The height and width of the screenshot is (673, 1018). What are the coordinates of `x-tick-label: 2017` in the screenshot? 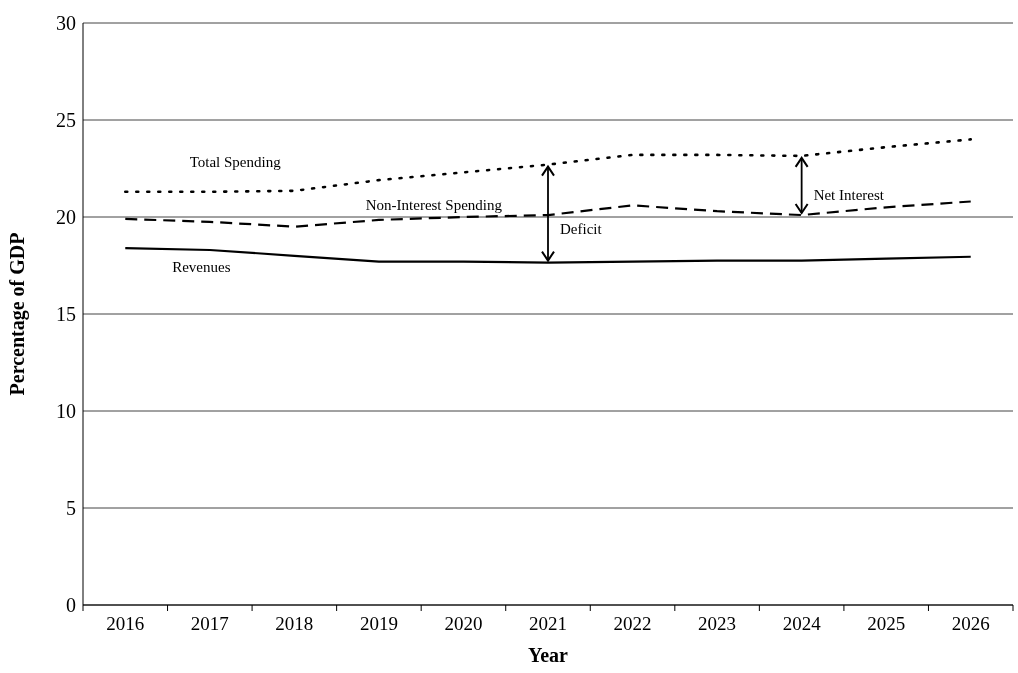 It's located at (209, 623).